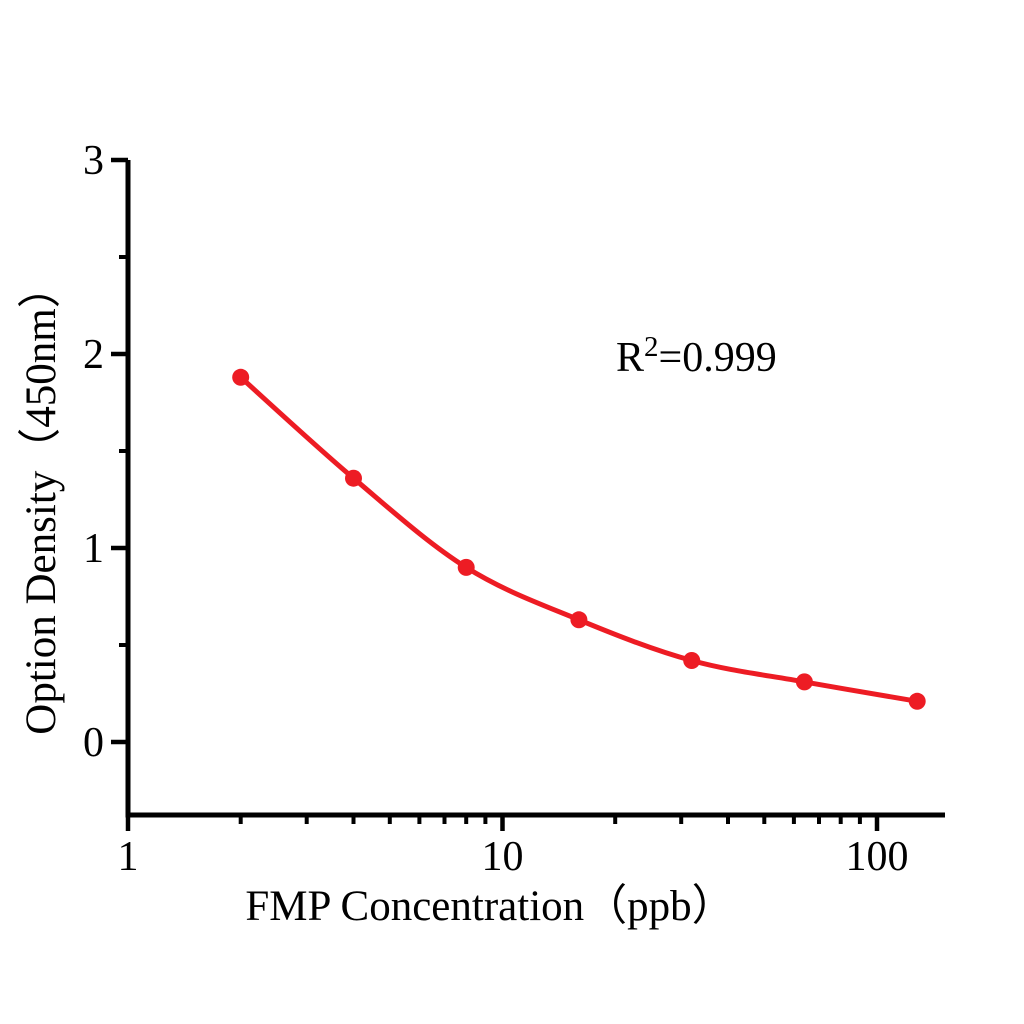 The height and width of the screenshot is (1024, 1024). What do you see at coordinates (41, 499) in the screenshot?
I see `y-axis-title: Option Density（450nm）` at bounding box center [41, 499].